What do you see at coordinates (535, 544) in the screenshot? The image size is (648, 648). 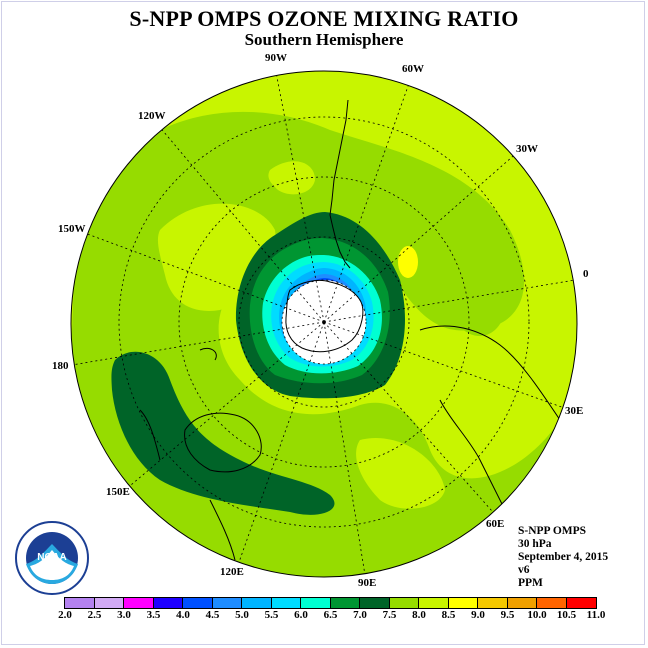 I see `info-level: 30 hPa` at bounding box center [535, 544].